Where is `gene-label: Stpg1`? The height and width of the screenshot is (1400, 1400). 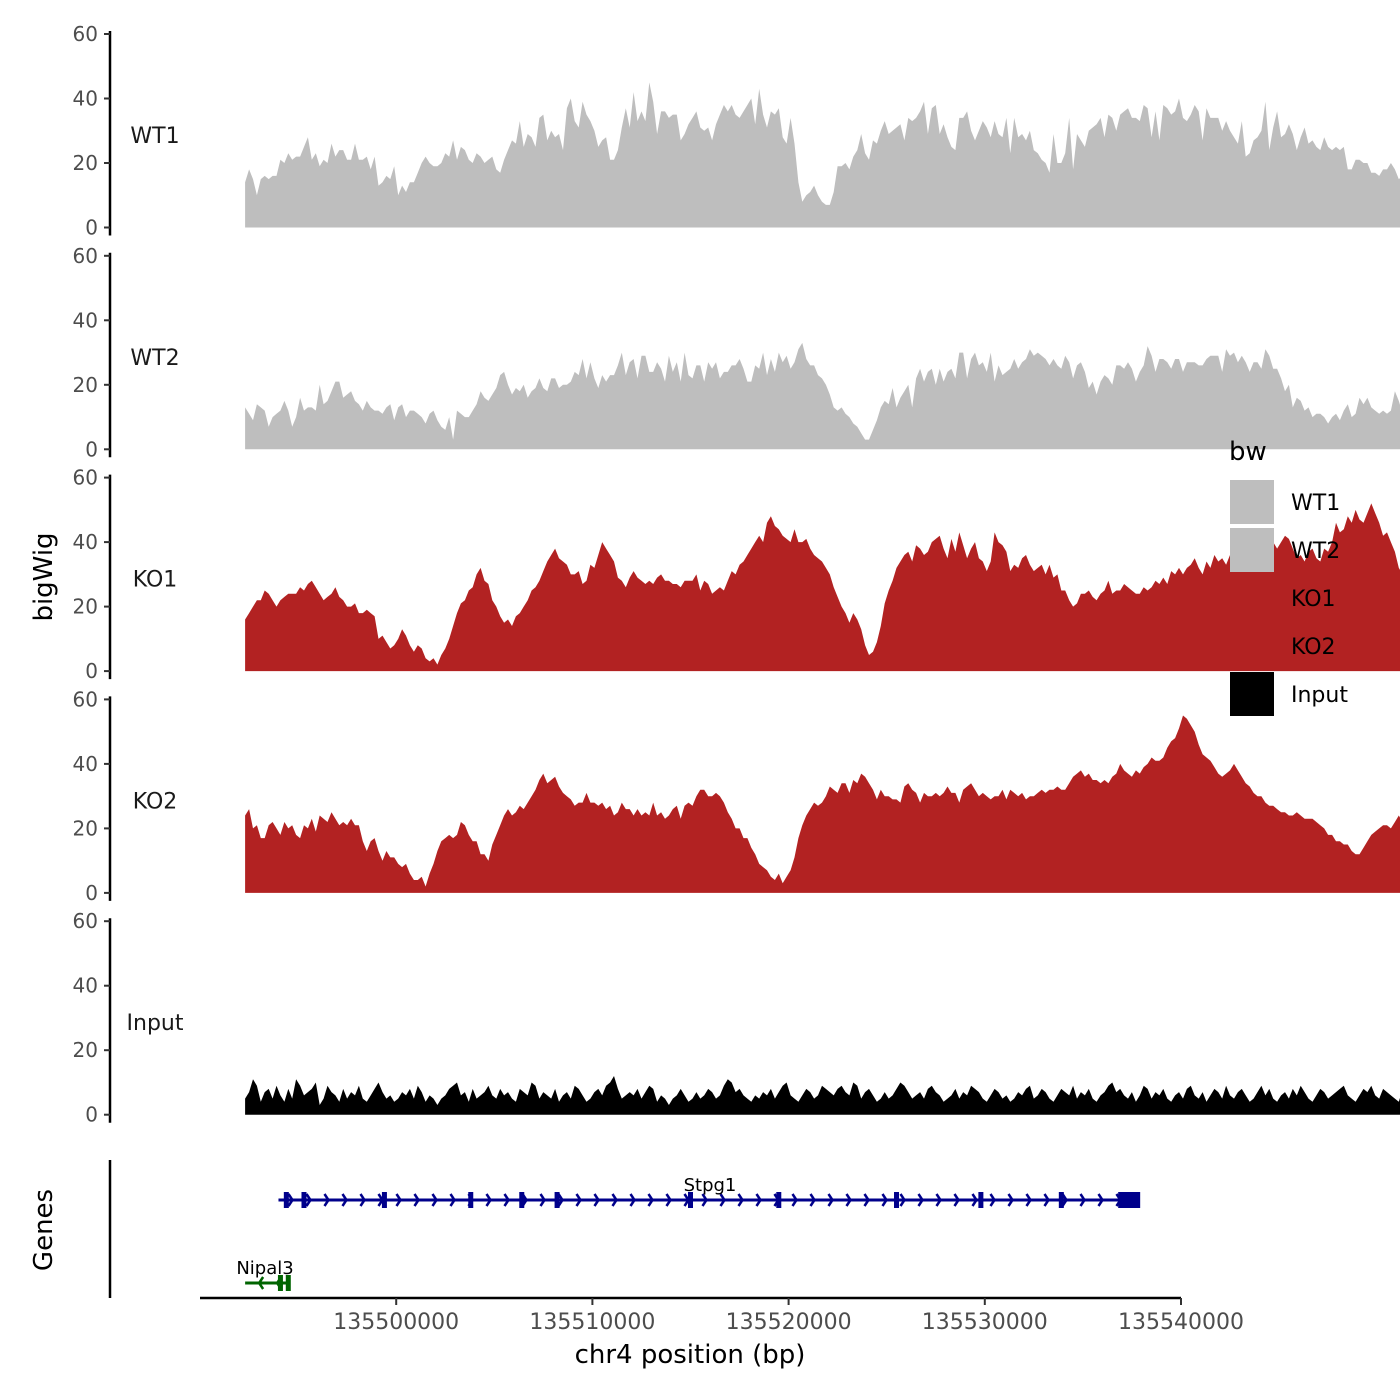
gene-label: Stpg1 is located at coordinates (710, 1185).